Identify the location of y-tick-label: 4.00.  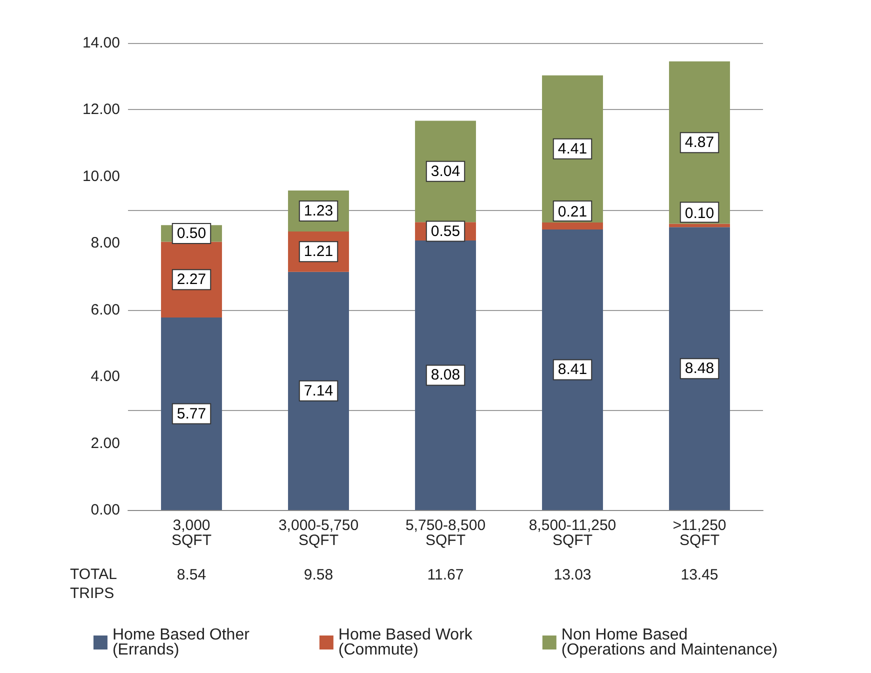
(105, 377).